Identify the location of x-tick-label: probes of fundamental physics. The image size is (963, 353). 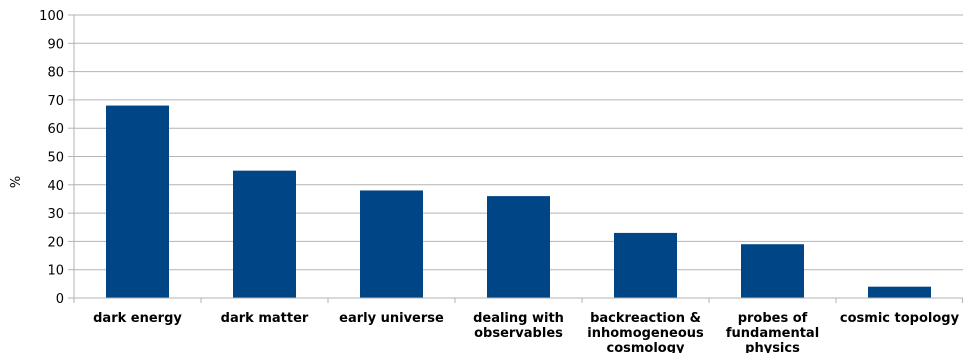
(772, 332).